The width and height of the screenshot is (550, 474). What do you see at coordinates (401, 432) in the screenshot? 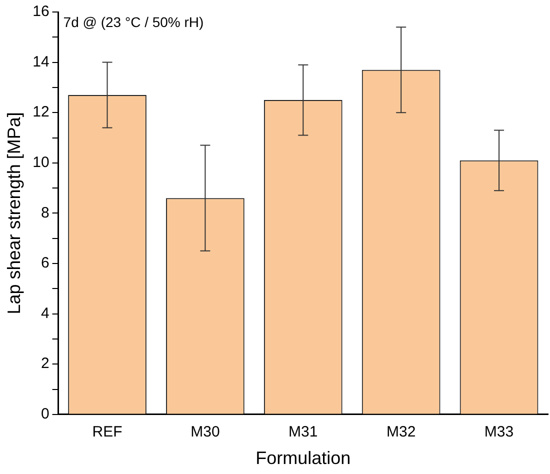
I see `x-tick-label: M32` at bounding box center [401, 432].